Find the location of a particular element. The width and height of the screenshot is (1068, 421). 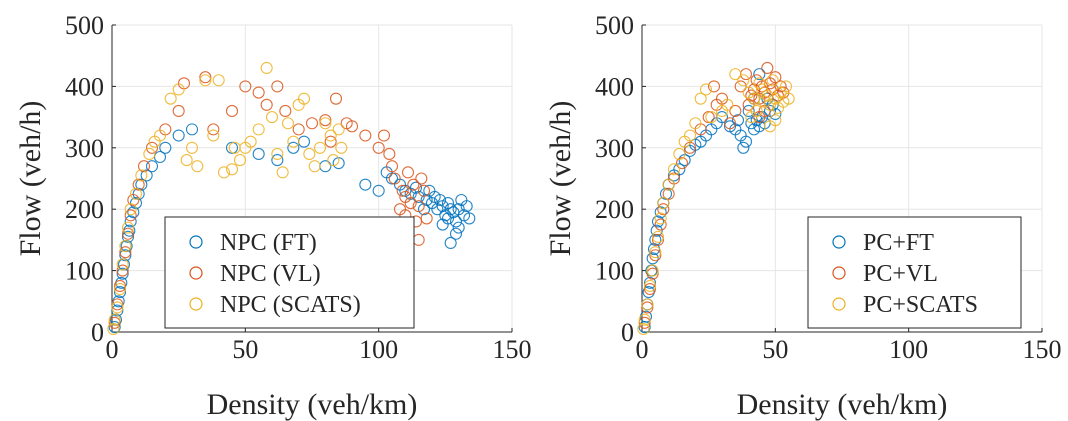

left-y-axis-label: Flow (veh/h) is located at coordinates (30, 179).